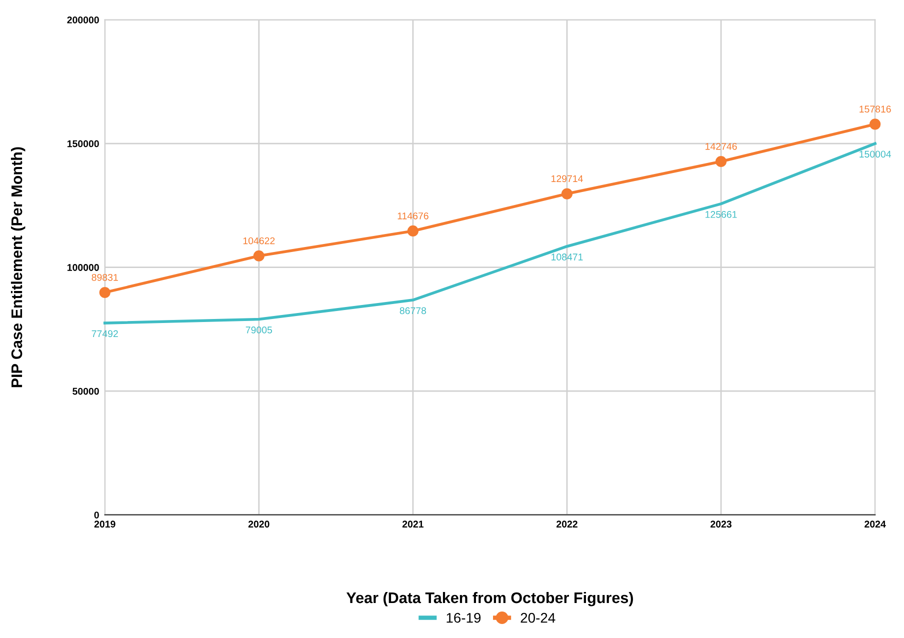 The image size is (904, 638). I want to click on legend-label: 16-19, so click(463, 617).